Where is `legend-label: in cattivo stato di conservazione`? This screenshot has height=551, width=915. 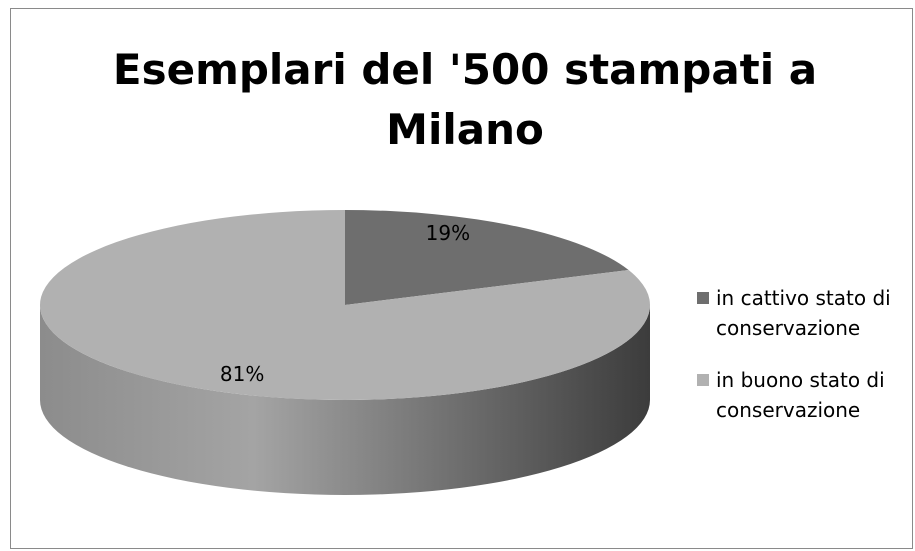
legend-label: in cattivo stato di conservazione is located at coordinates (803, 313).